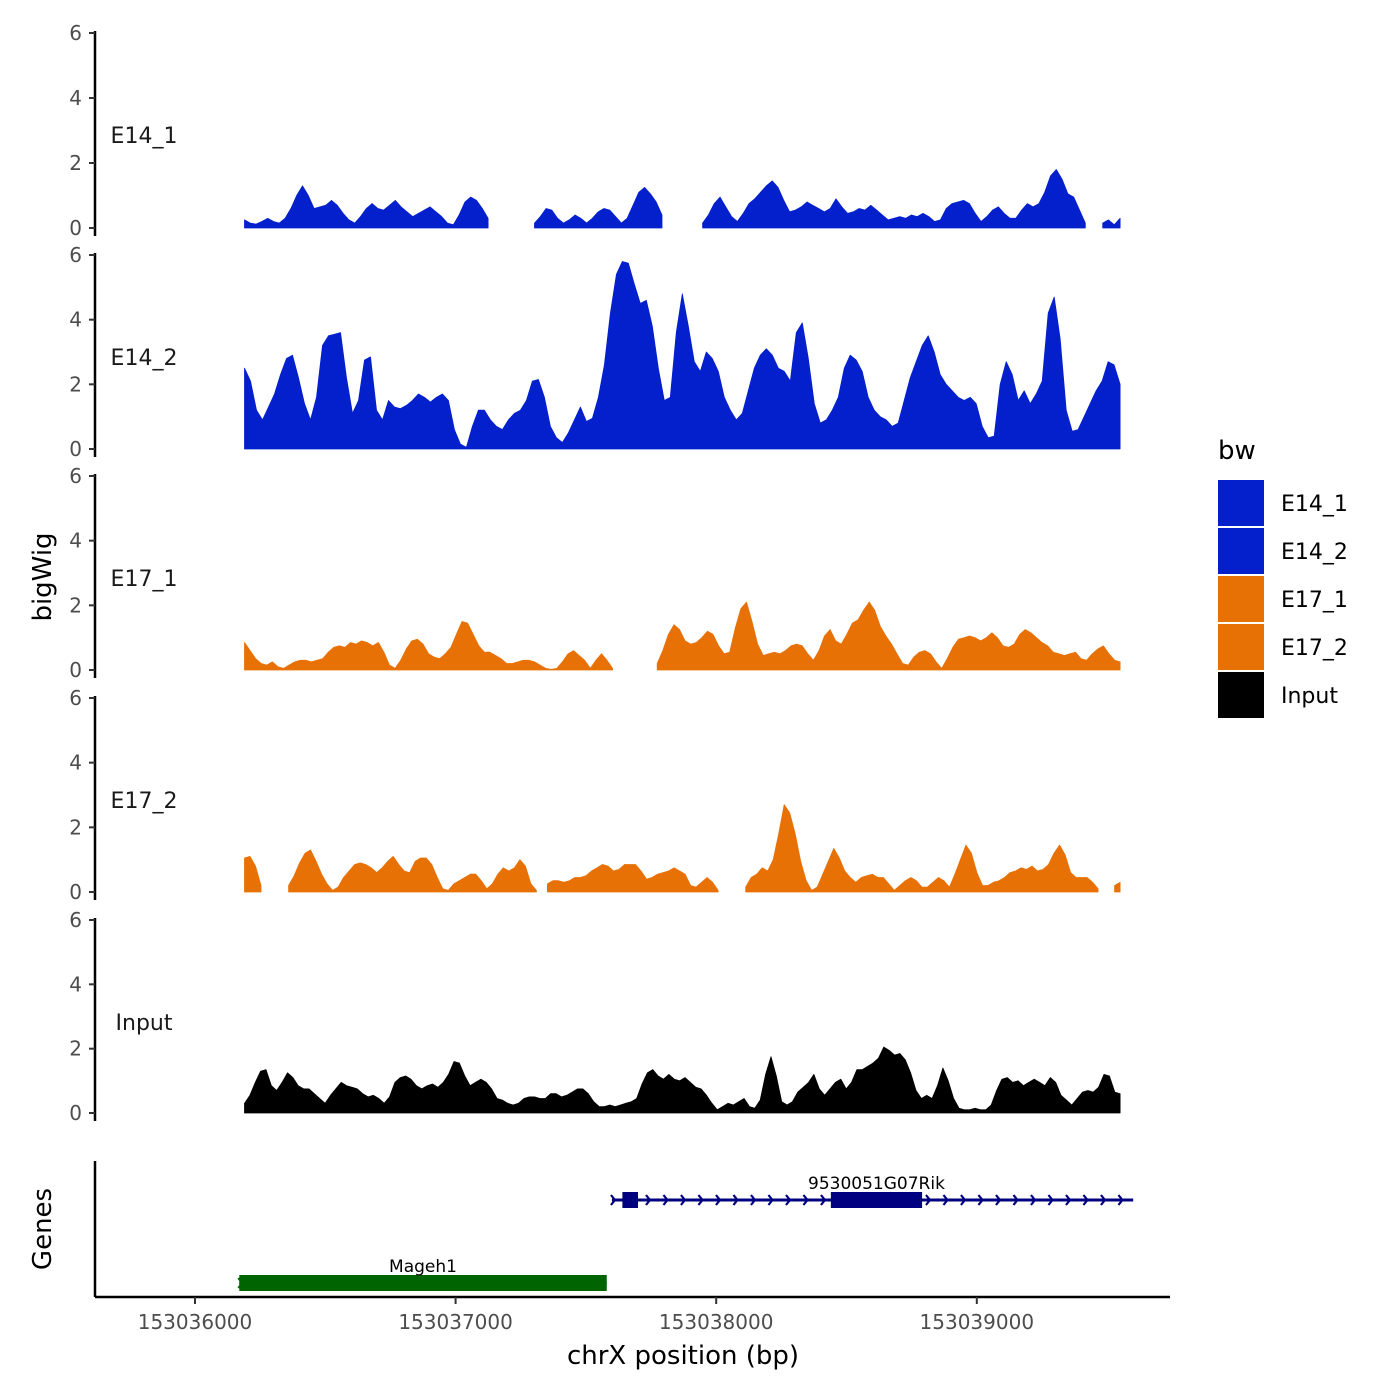 The width and height of the screenshot is (1400, 1400). I want to click on legend-entry: Input, so click(1278, 695).